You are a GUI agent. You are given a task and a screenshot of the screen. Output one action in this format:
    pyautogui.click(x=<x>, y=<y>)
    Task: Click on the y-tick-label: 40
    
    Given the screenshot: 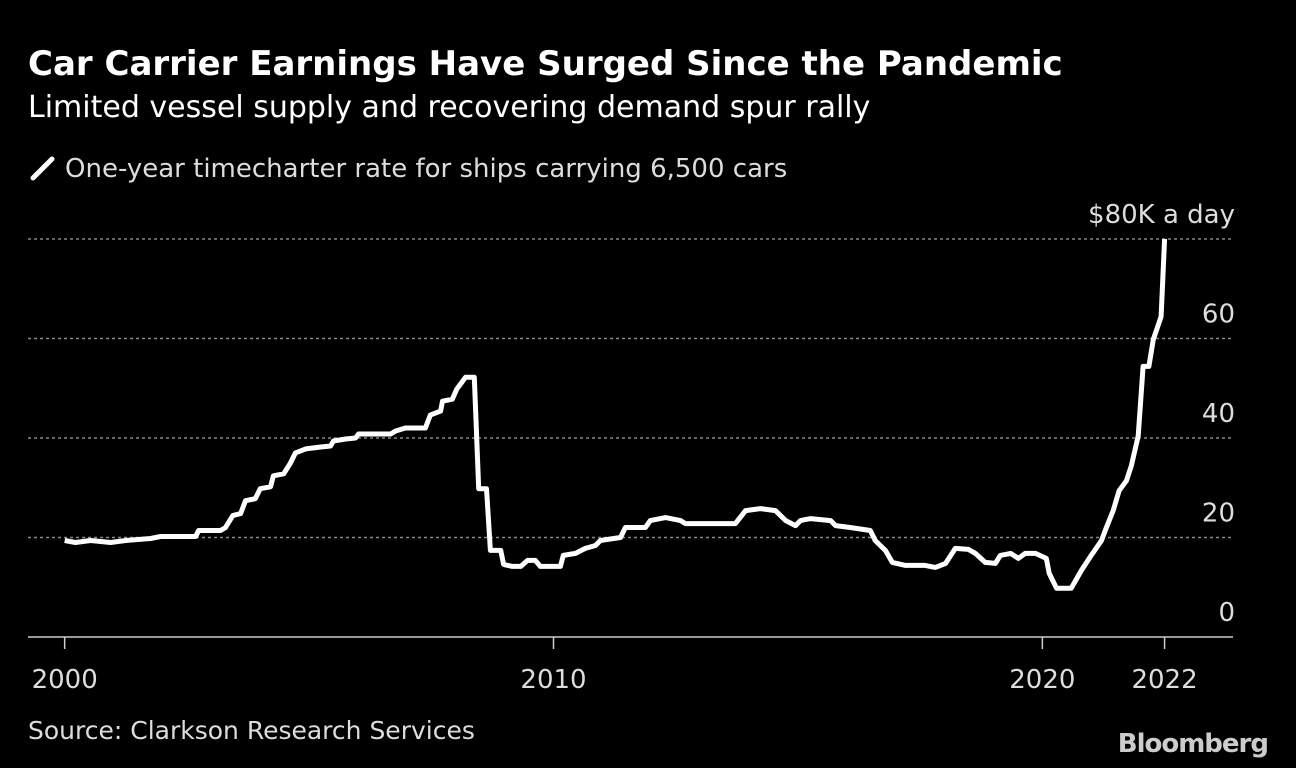 What is the action you would take?
    pyautogui.click(x=1218, y=414)
    